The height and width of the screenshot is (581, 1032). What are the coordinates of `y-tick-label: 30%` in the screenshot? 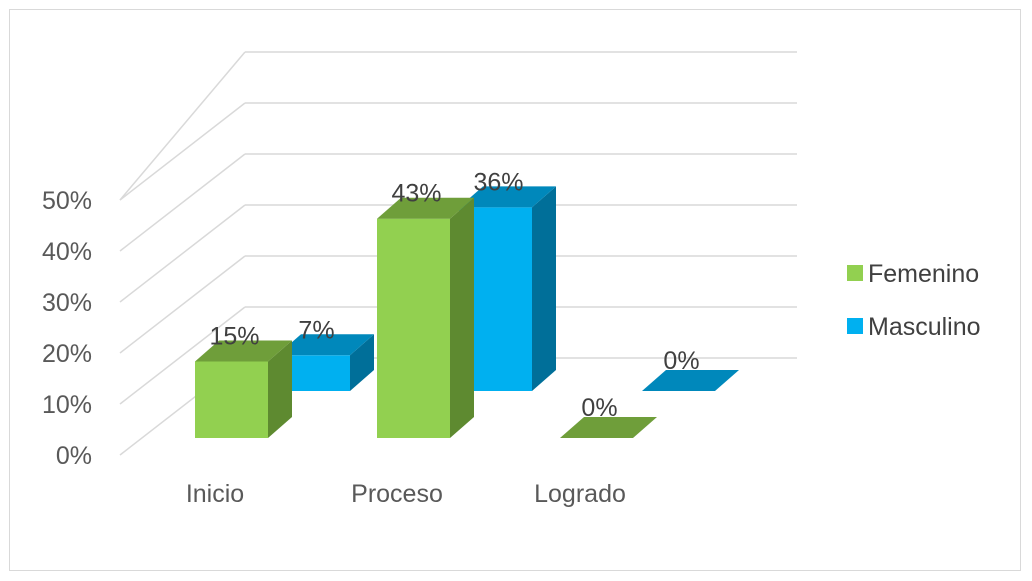 It's located at (67, 303).